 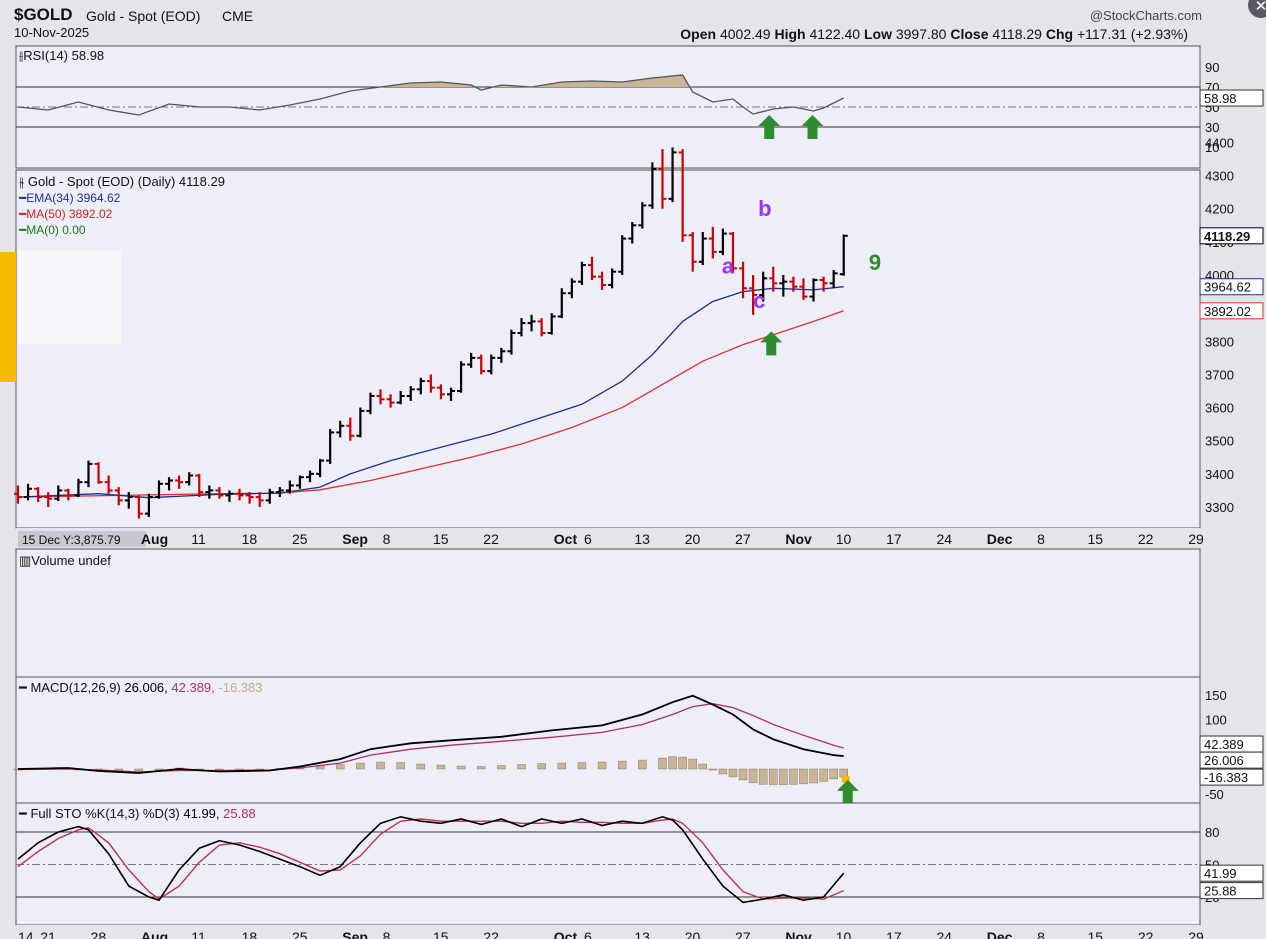 I want to click on legend-ema: ━EMA(34) 3964.62, so click(x=69, y=198).